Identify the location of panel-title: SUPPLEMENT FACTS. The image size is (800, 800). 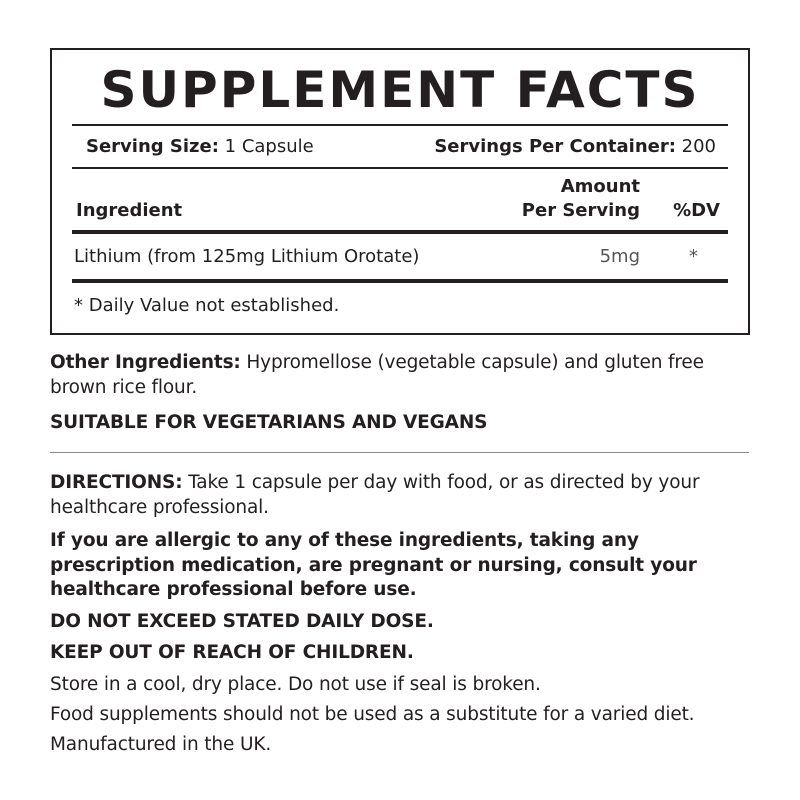
(400, 90).